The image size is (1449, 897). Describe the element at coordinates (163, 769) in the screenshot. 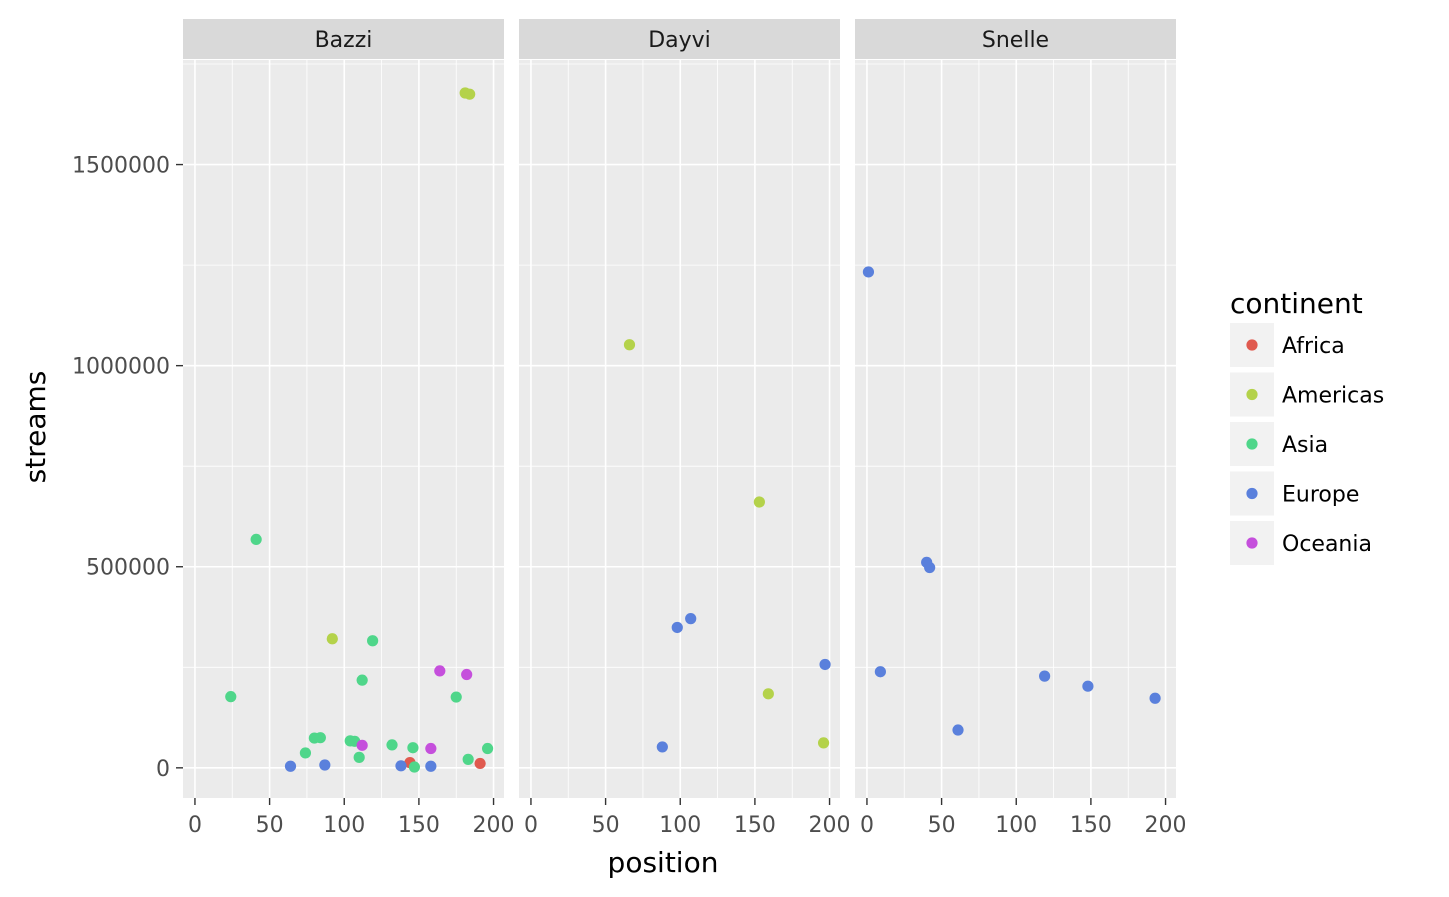

I see `y-tick-label: 0` at that location.